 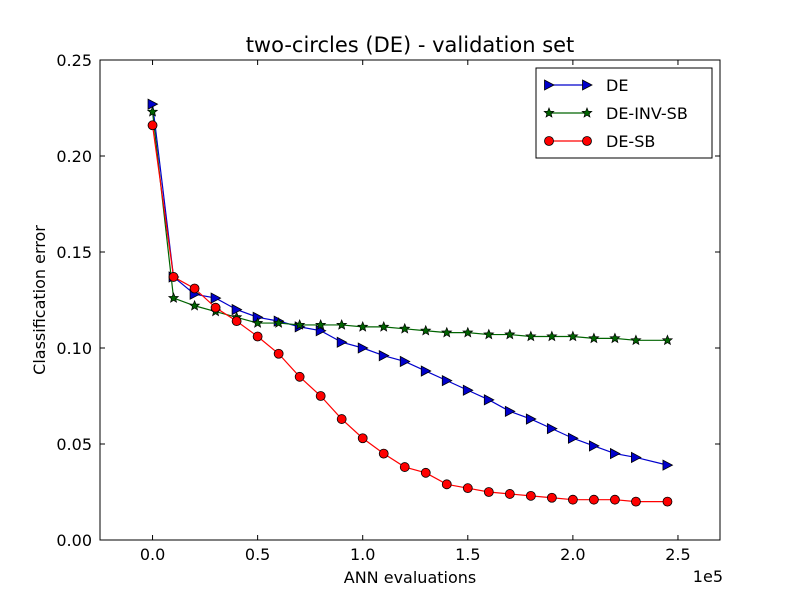 What do you see at coordinates (74, 540) in the screenshot?
I see `y-tick-label: 0.00` at bounding box center [74, 540].